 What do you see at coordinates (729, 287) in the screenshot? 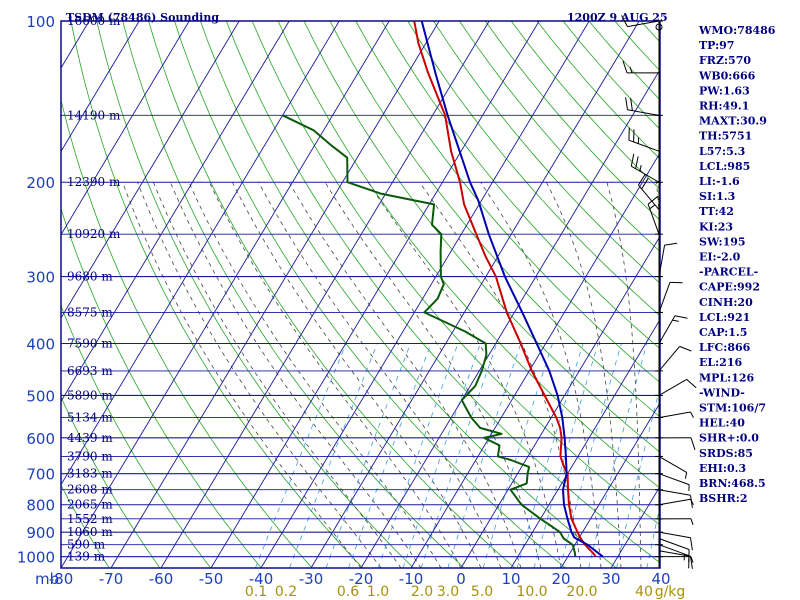
I see `sounding-index: CAPE:992` at bounding box center [729, 287].